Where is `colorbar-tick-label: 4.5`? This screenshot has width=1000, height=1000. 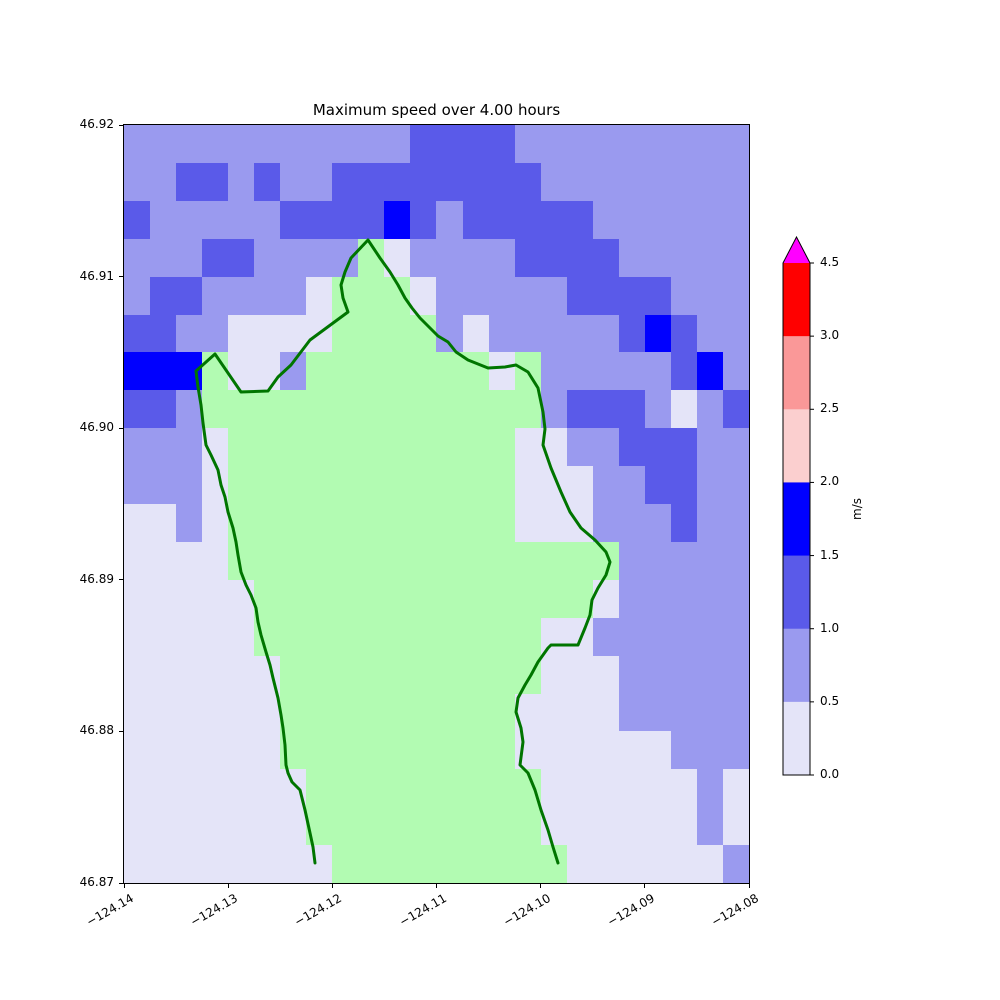
colorbar-tick-label: 4.5 is located at coordinates (830, 262).